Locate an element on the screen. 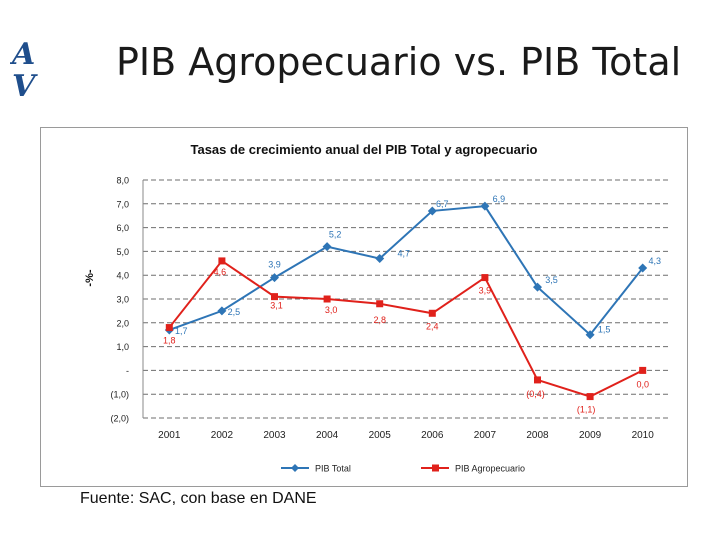 The width and height of the screenshot is (728, 546). data-label: 0,0 is located at coordinates (642, 384).